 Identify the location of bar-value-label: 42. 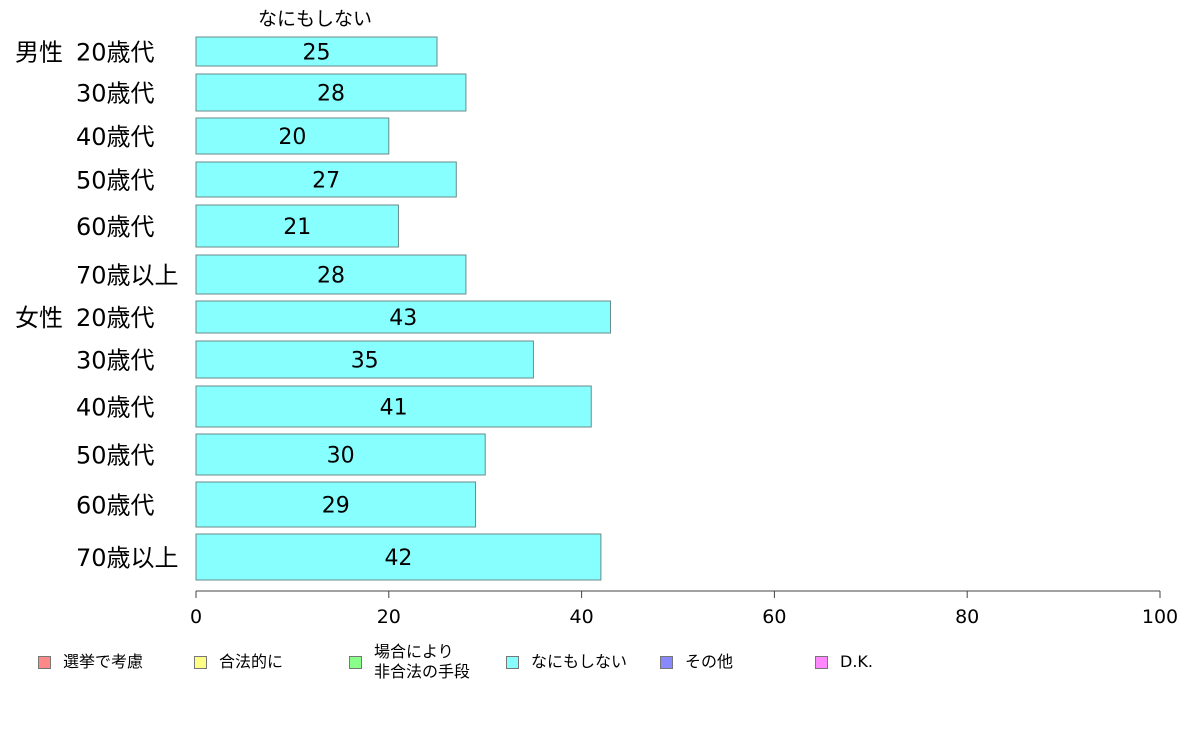
(398, 558).